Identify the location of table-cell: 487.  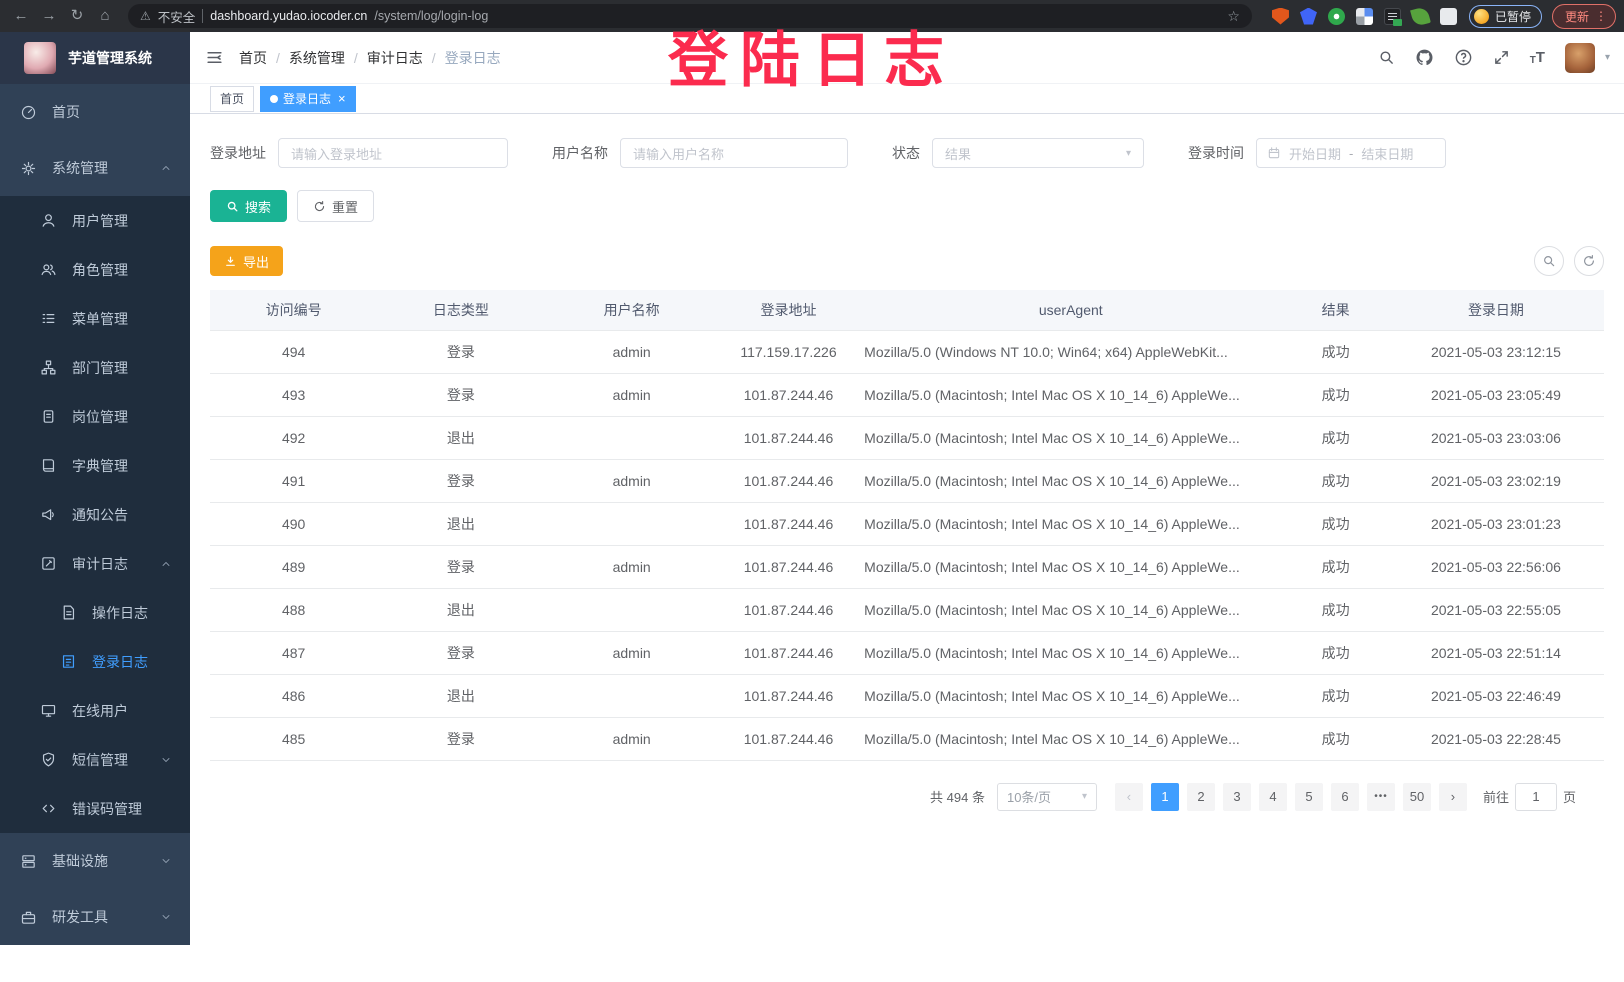
(294, 653).